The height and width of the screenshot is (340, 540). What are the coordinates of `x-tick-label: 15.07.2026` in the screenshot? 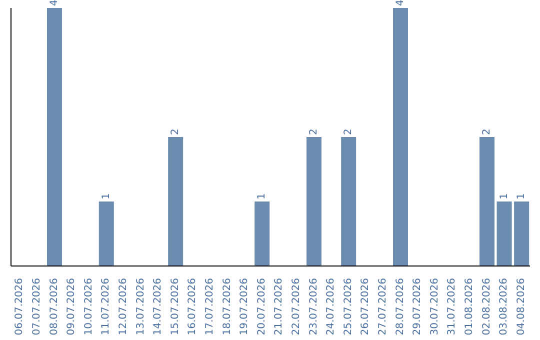 It's located at (175, 307).